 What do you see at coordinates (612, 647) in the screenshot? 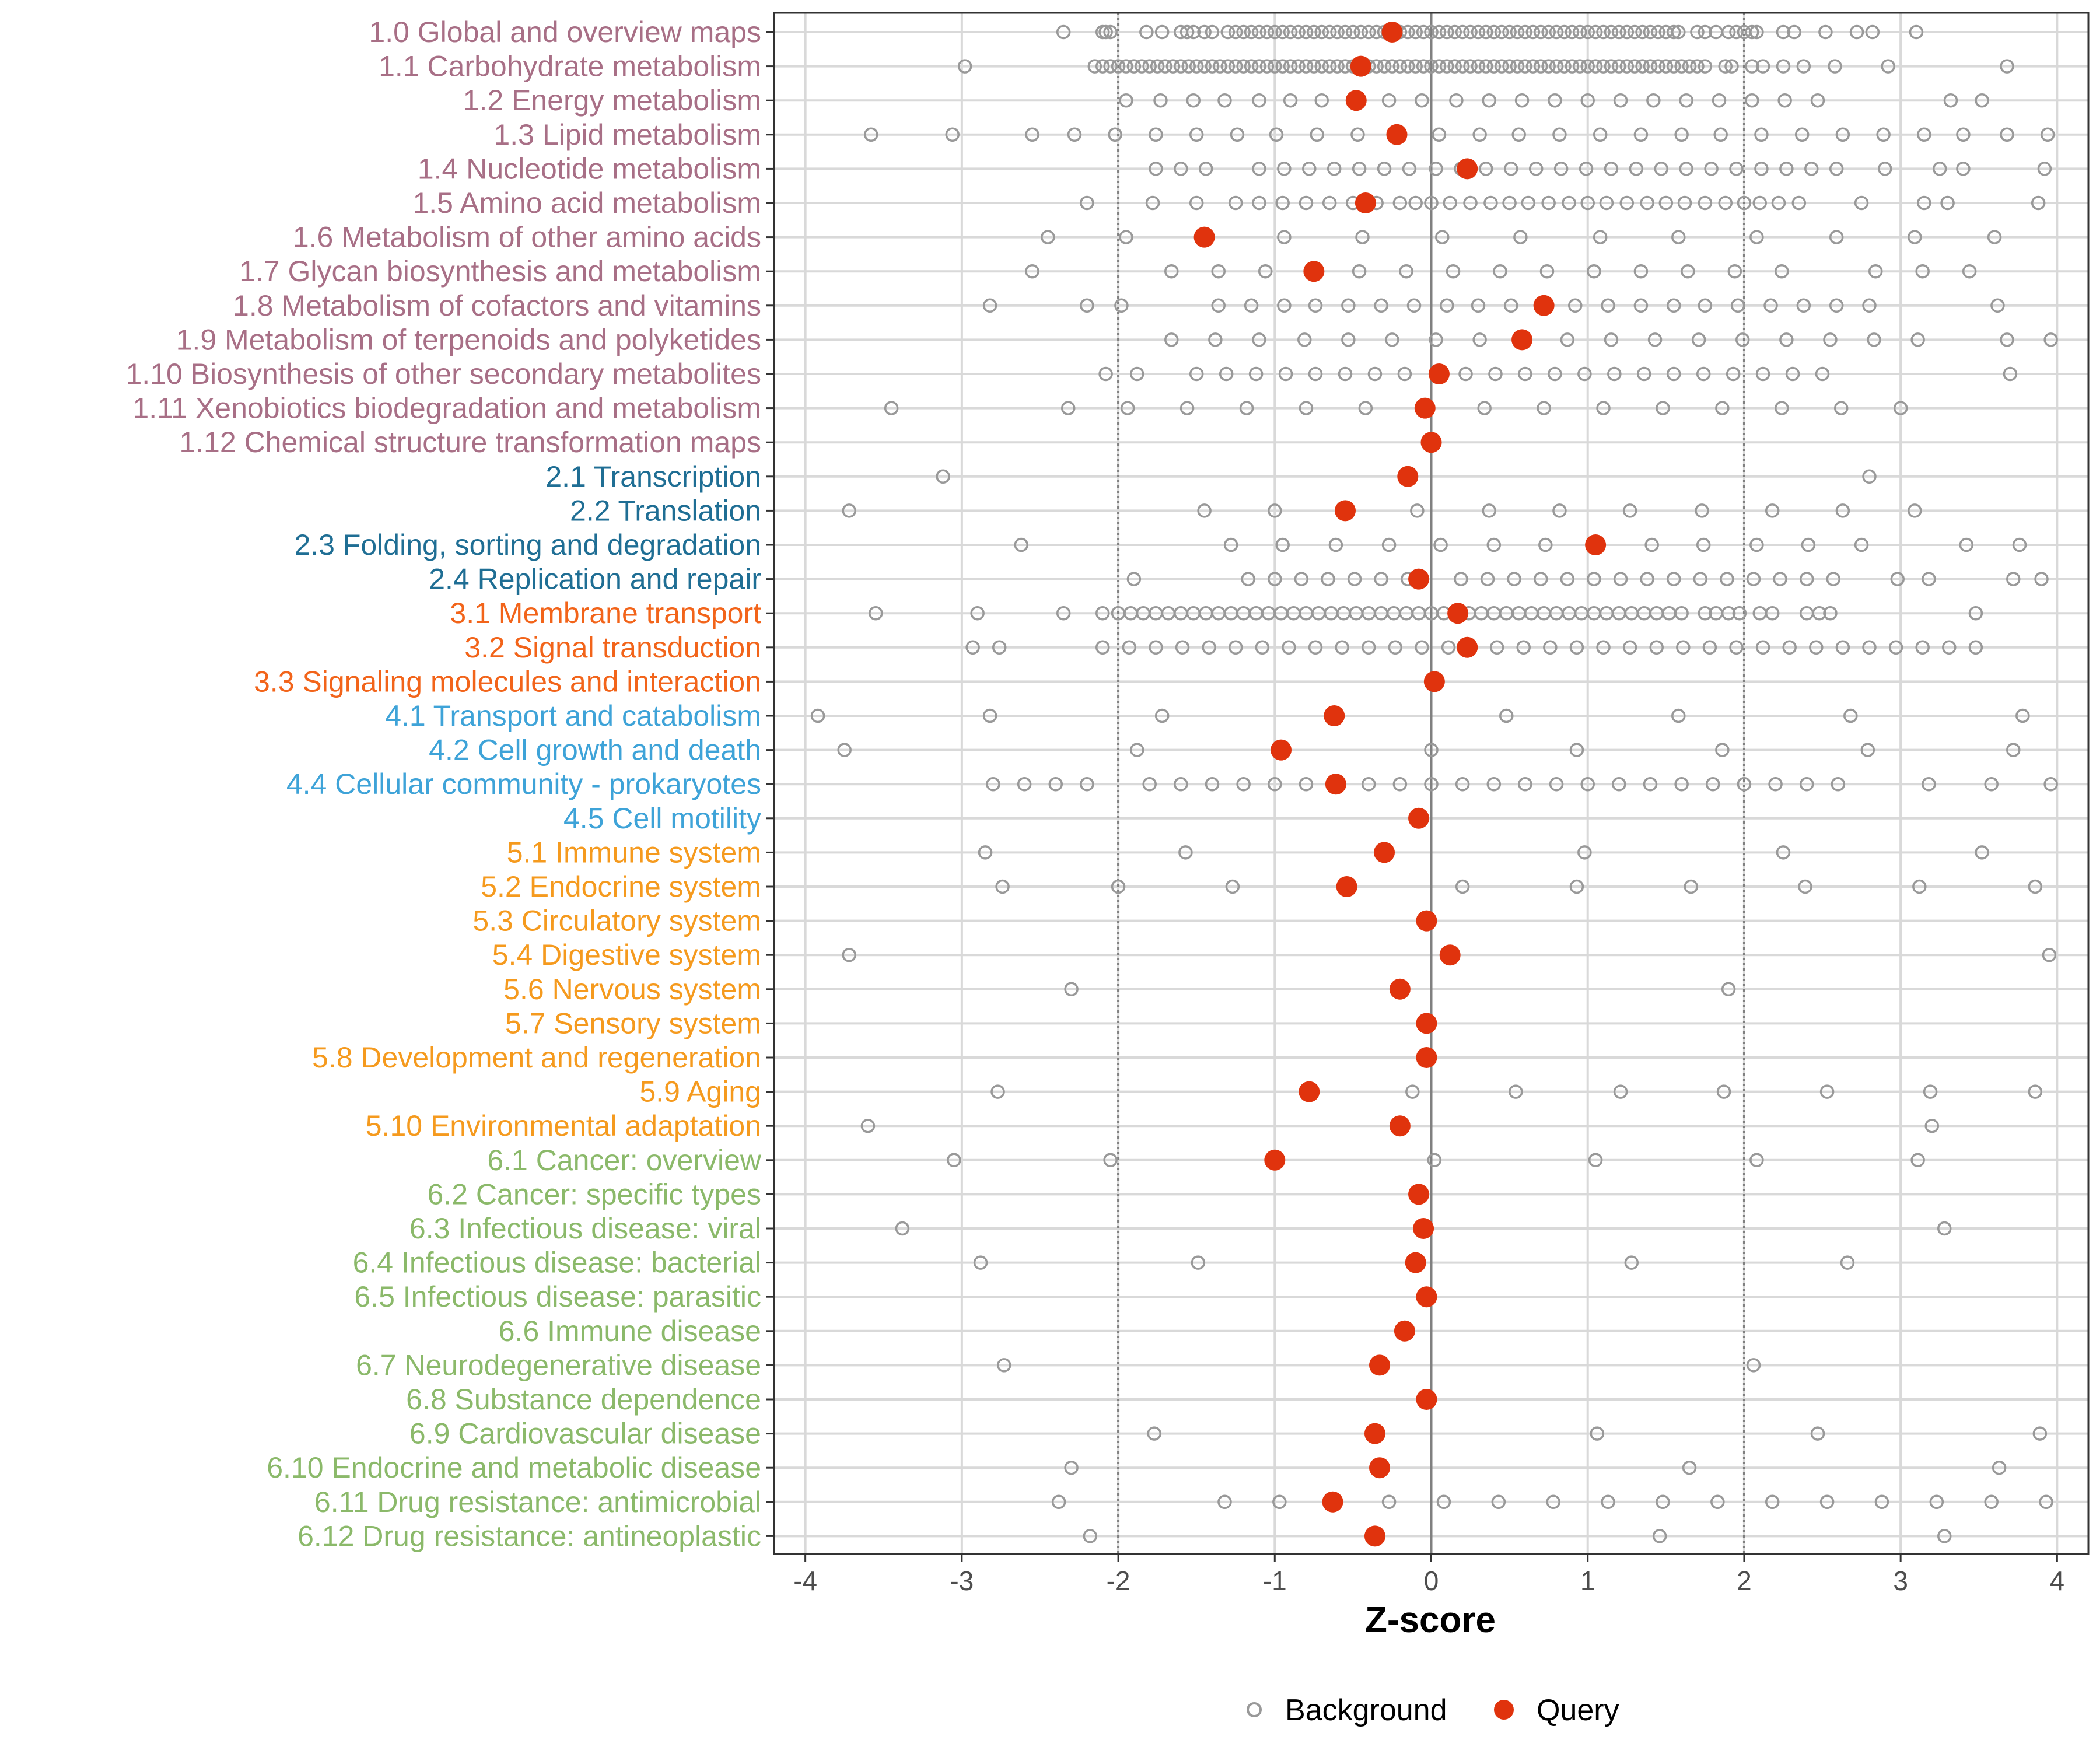
I see `category-label: 3.2 Signal transduction` at bounding box center [612, 647].